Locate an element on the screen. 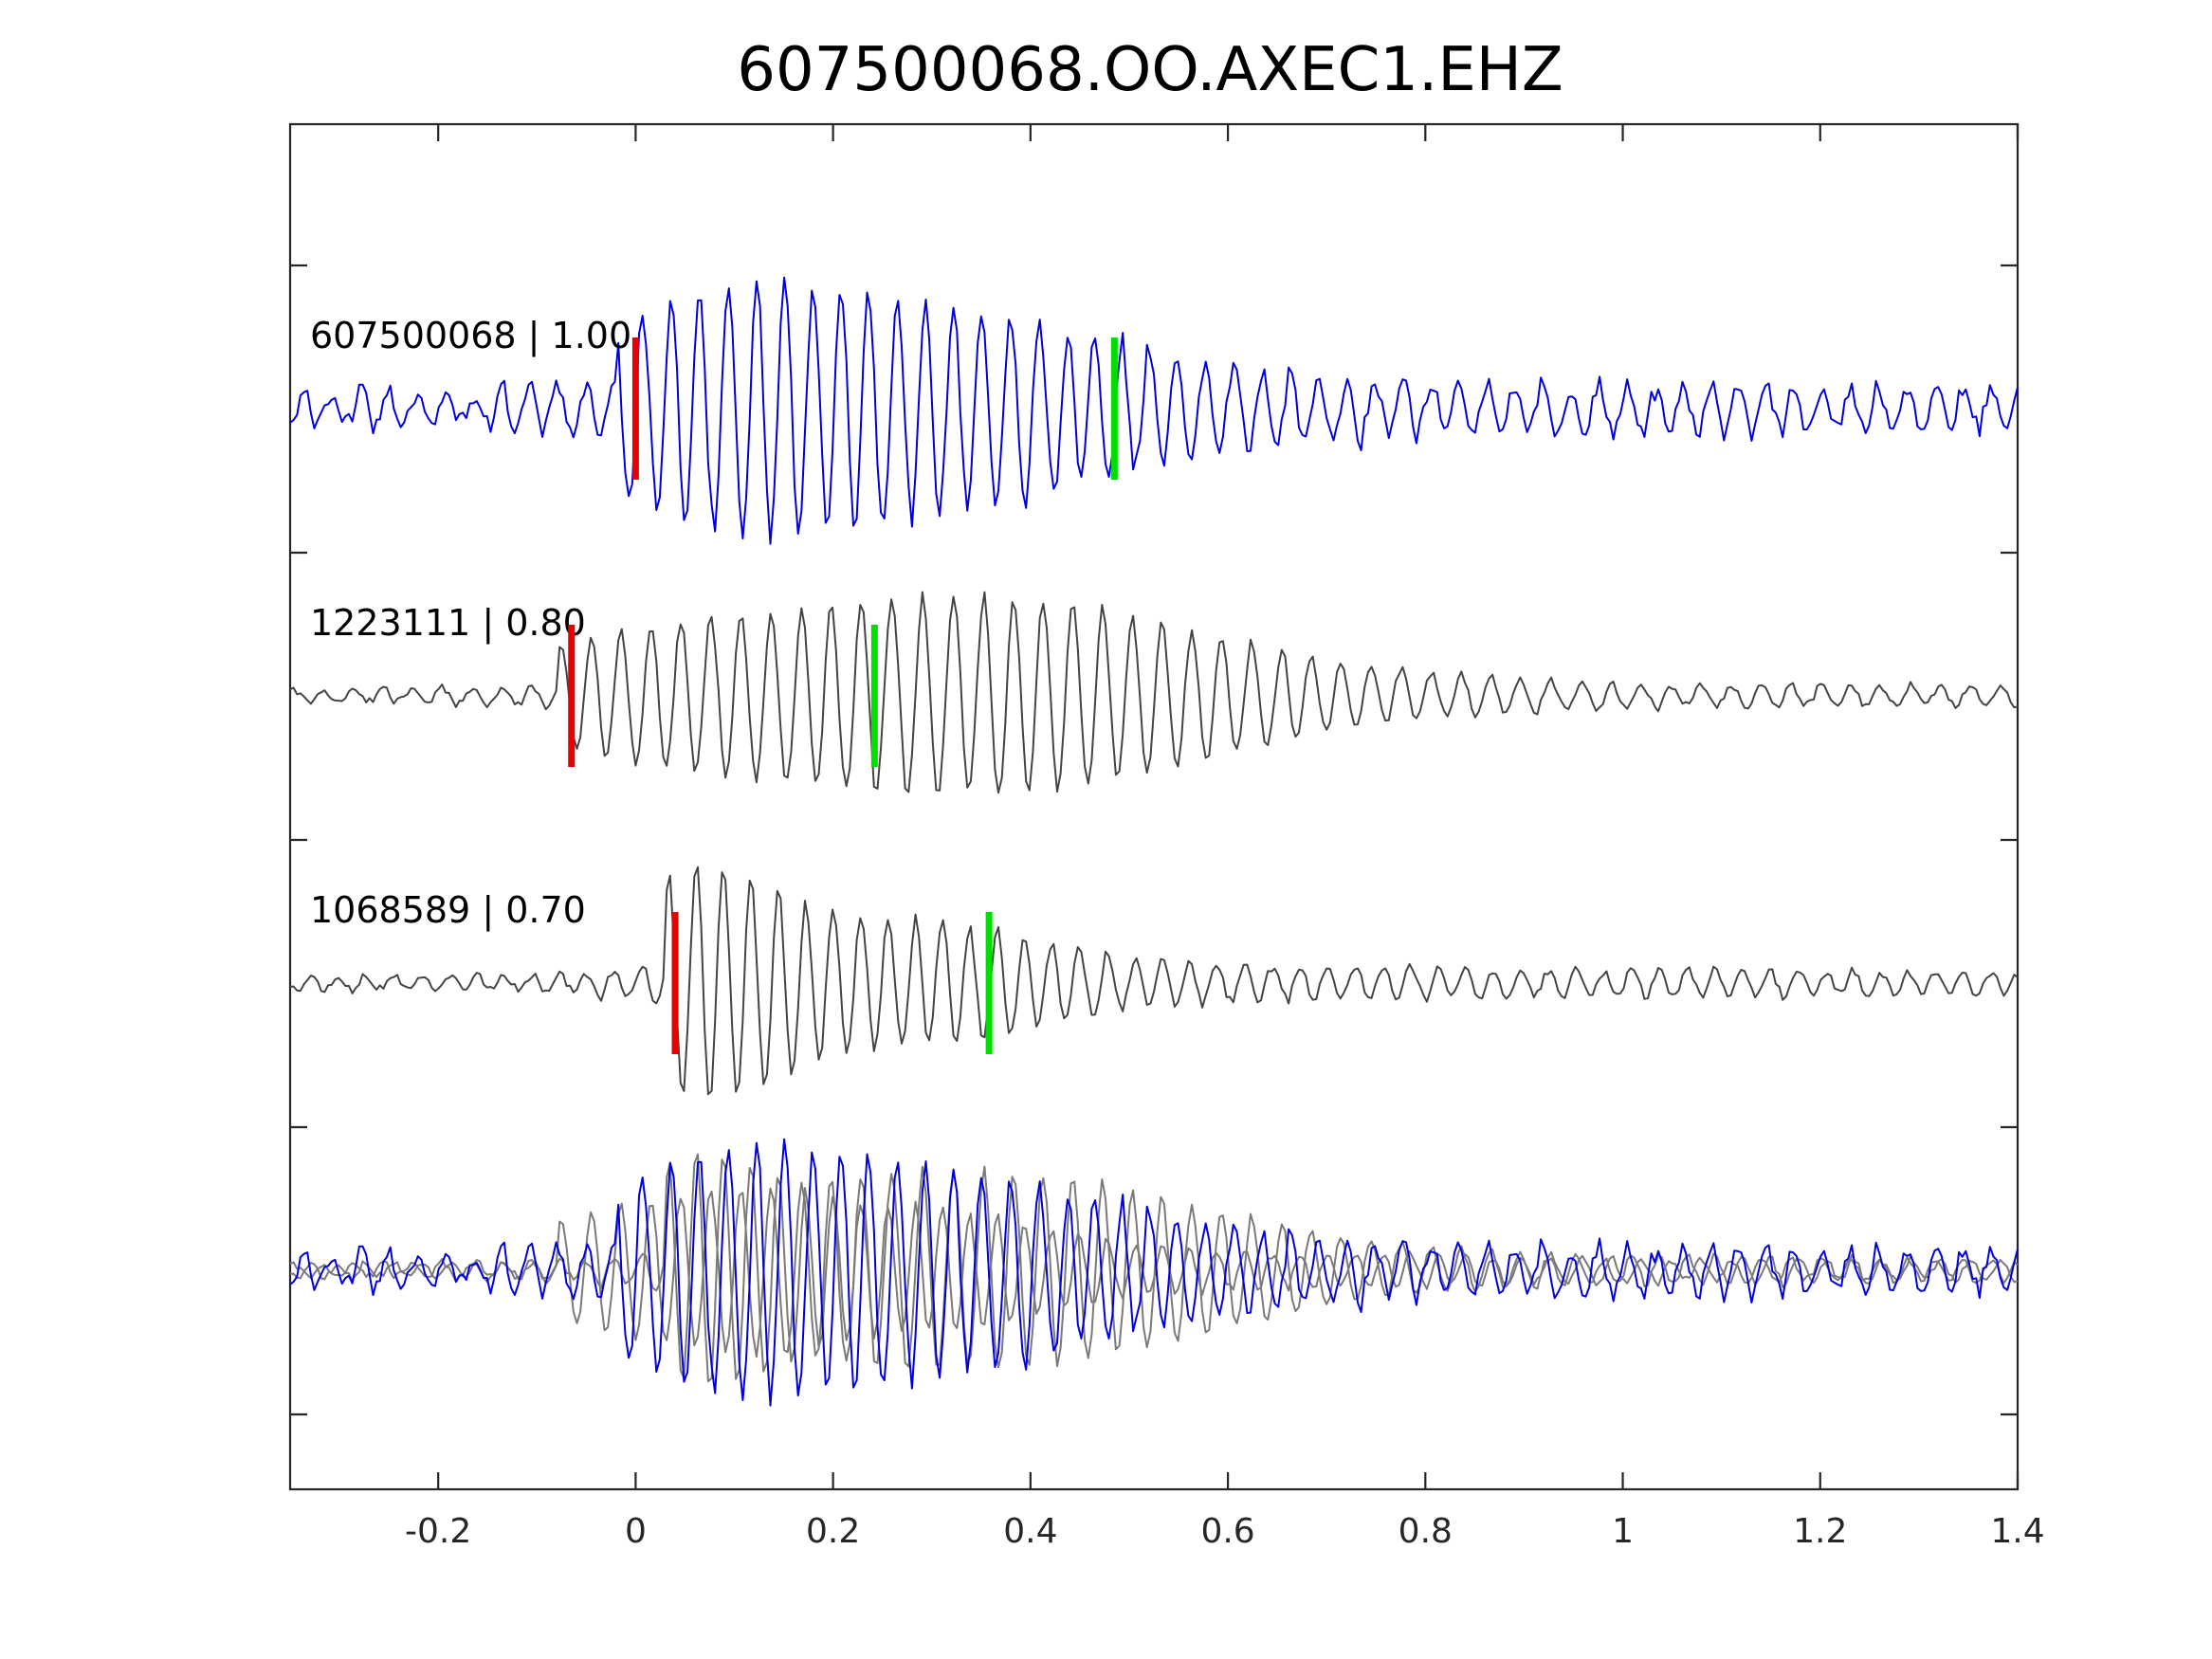 The height and width of the screenshot is (1659, 2212). trace-label: 1223111 | 0.80 is located at coordinates (448, 623).